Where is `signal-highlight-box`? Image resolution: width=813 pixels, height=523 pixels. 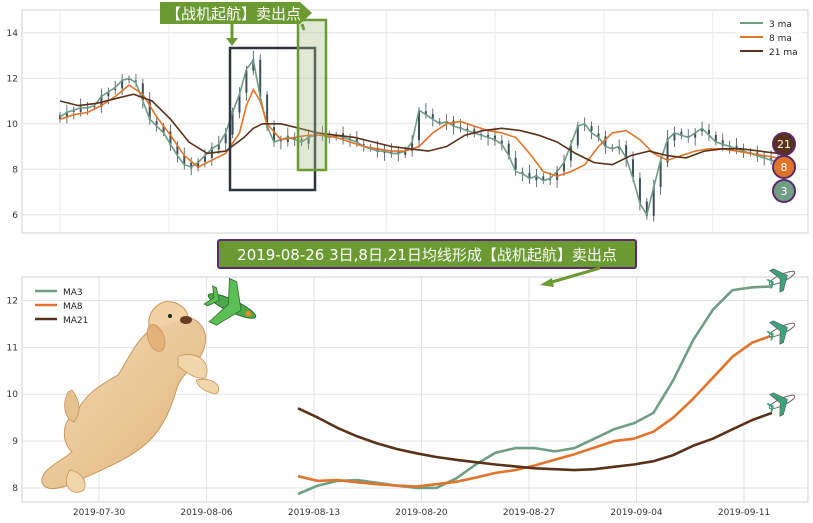
signal-highlight-box is located at coordinates (312, 95).